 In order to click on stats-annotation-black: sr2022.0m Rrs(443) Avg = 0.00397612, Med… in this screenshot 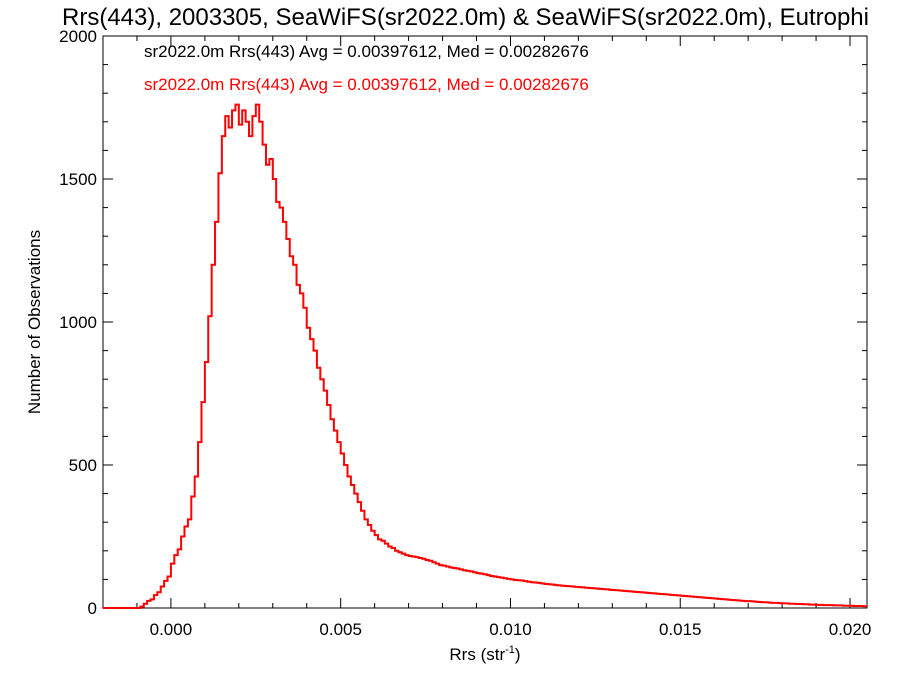, I will do `click(366, 51)`.